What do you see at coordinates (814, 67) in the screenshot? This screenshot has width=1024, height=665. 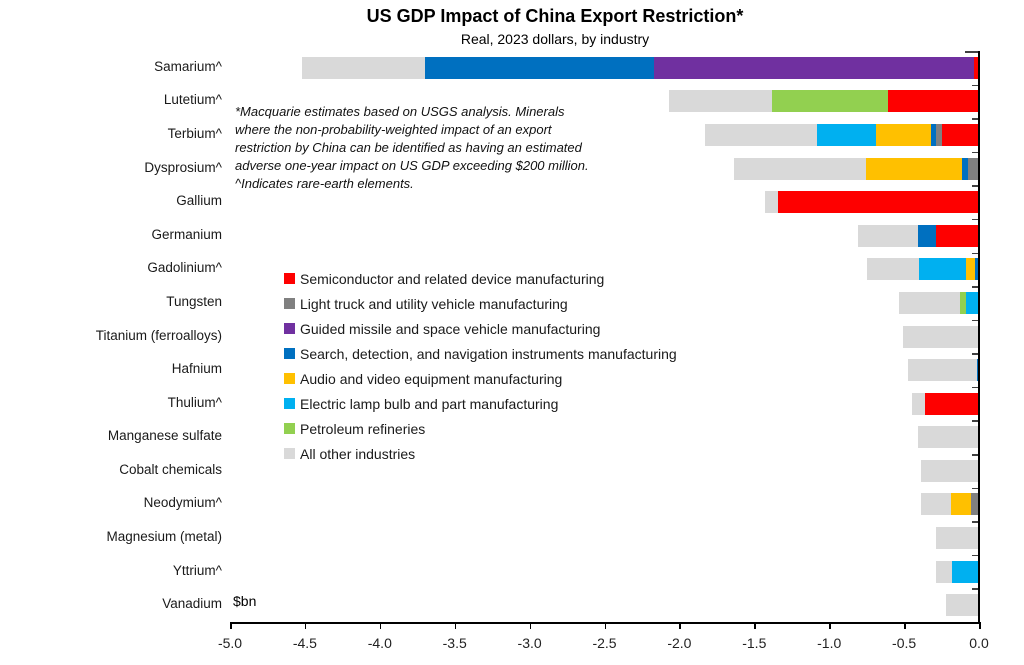 I see `bar-segment-guided_missile` at bounding box center [814, 67].